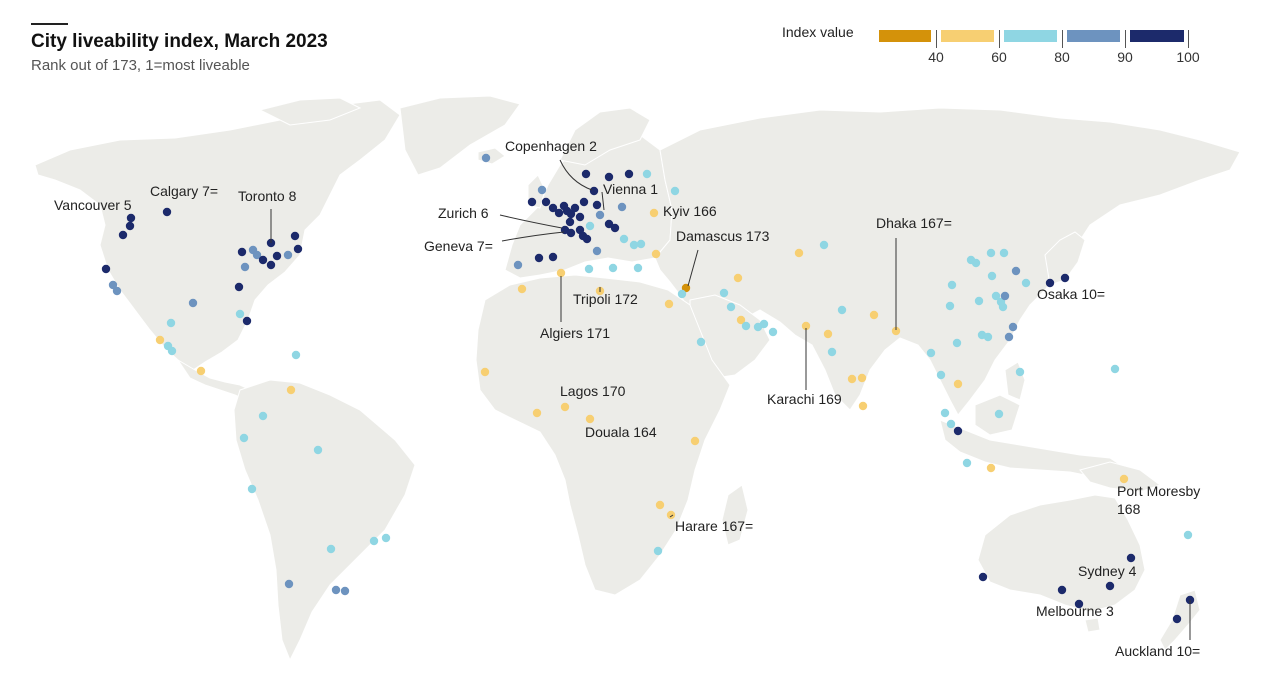 Image resolution: width=1264 pixels, height=677 pixels. Describe the element at coordinates (179, 41) in the screenshot. I see `chart-title: City liveability index, March 2023` at that location.